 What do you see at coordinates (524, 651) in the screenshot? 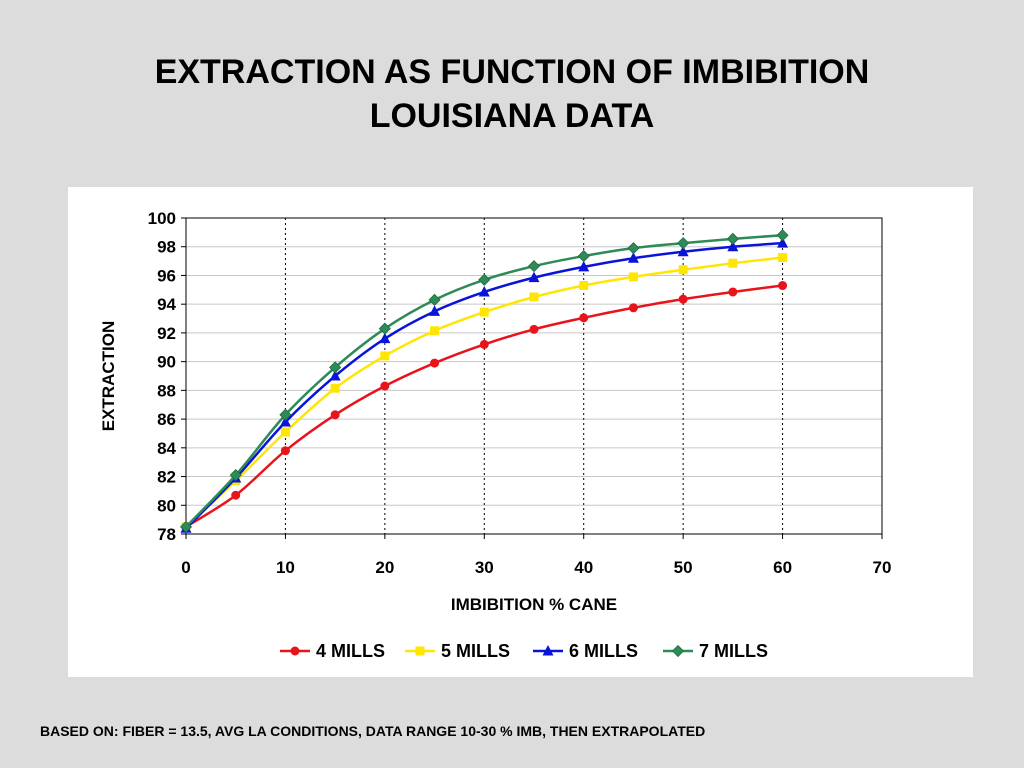
I see `legend: 4 MILLS 5 MILLS 6 MILLS 7 MILLS` at bounding box center [524, 651].